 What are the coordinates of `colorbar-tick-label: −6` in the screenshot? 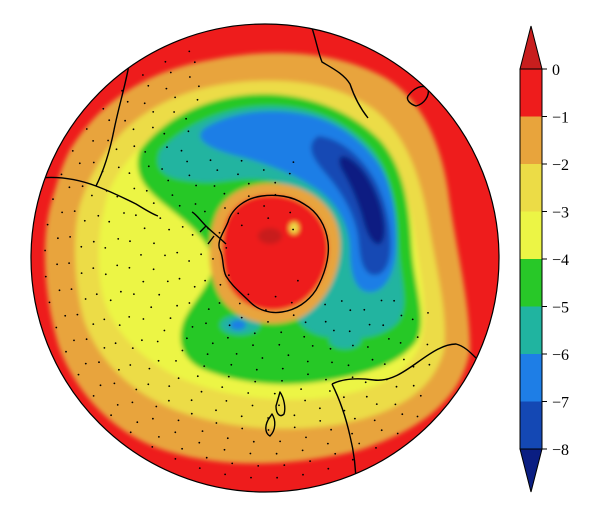 It's located at (560, 355).